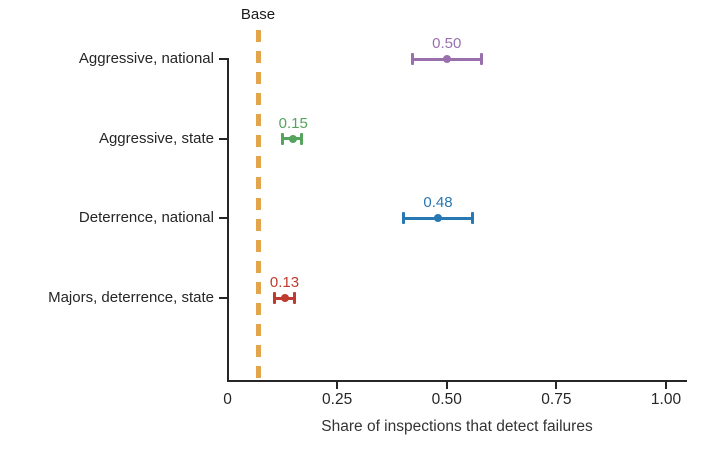 The width and height of the screenshot is (720, 455). Describe the element at coordinates (447, 43) in the screenshot. I see `value-label: 0.50` at that location.